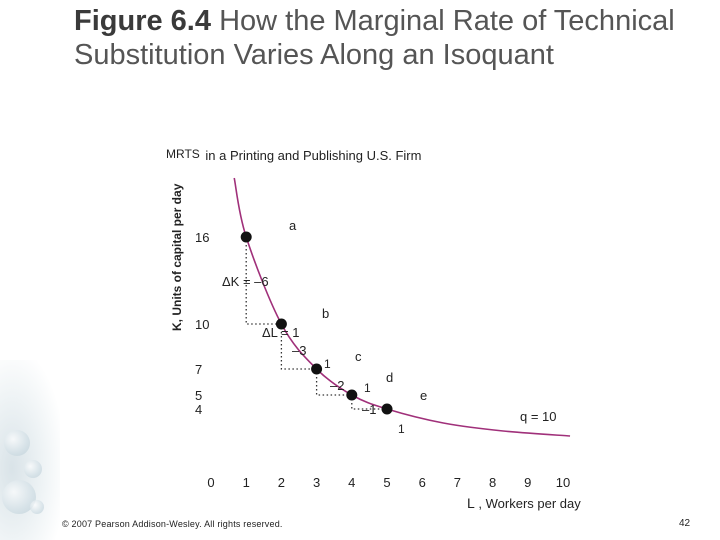 The width and height of the screenshot is (720, 540). Describe the element at coordinates (457, 482) in the screenshot. I see `x-tick-label: 7` at that location.